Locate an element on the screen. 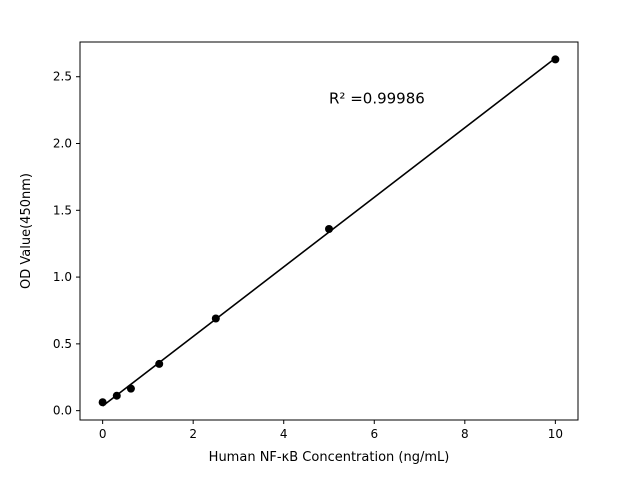 The image size is (640, 484). x-tick-label: 4 is located at coordinates (284, 434).